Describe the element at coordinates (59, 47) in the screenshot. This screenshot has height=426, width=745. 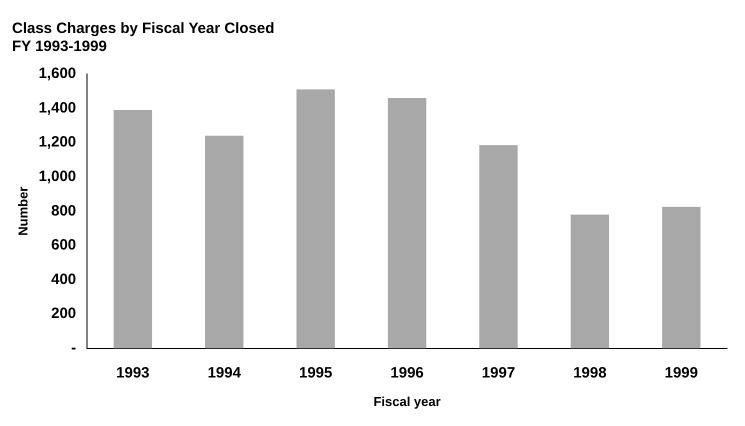
I see `chart-subtitle: FY 1993-1999` at that location.